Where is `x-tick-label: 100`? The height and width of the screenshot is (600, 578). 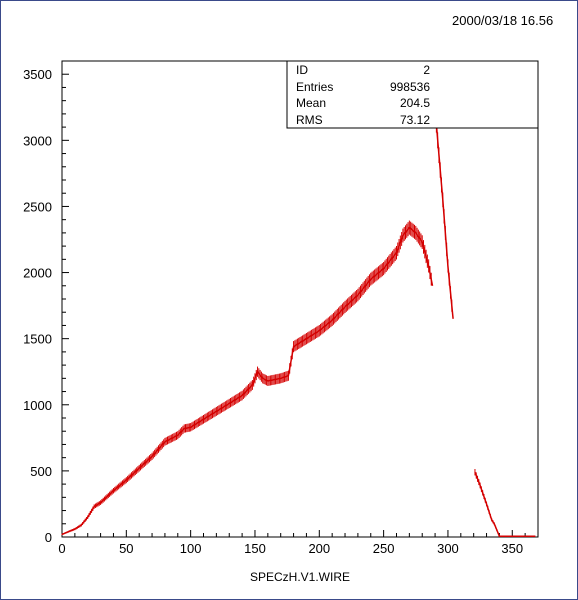 x-tick-label: 100 is located at coordinates (191, 548).